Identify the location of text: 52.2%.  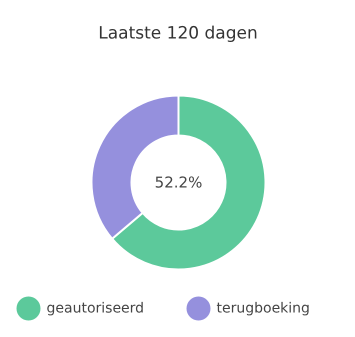
(178, 183).